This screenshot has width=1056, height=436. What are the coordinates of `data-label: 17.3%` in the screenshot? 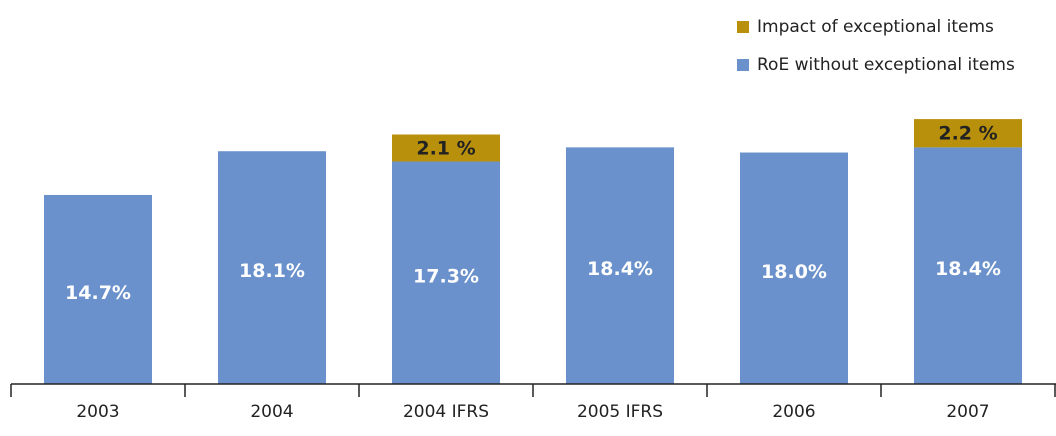 It's located at (446, 276).